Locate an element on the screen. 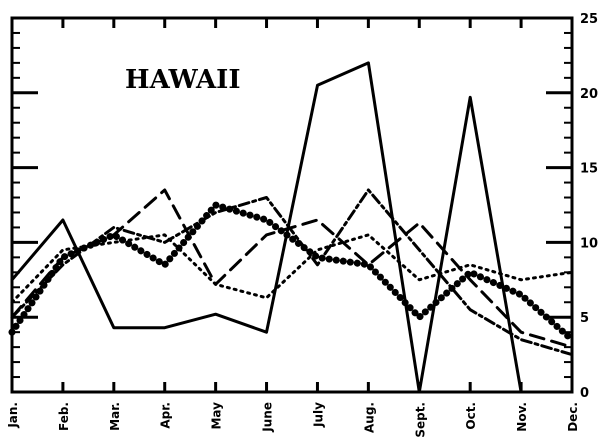 This screenshot has height=437, width=606. y-tick-label: 15 is located at coordinates (589, 169).